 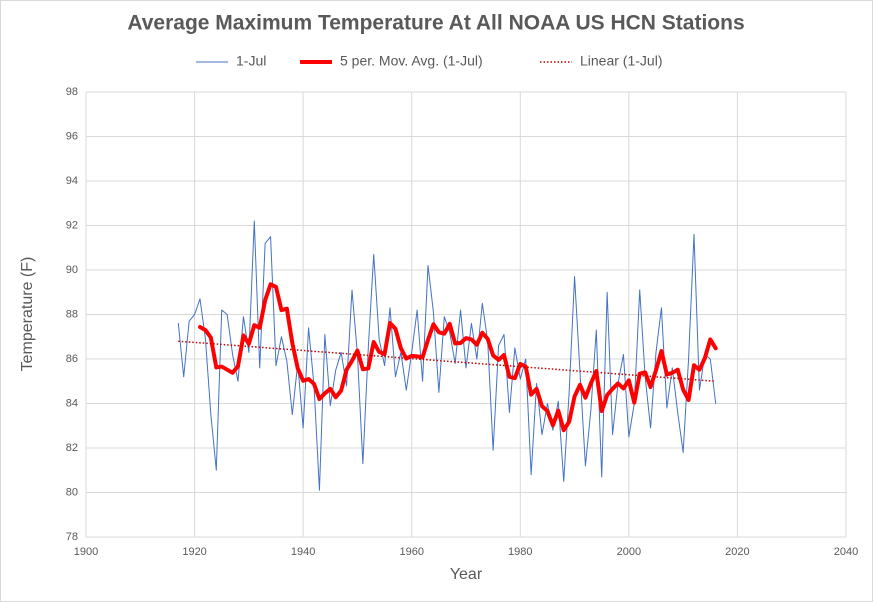 What do you see at coordinates (72, 314) in the screenshot?
I see `y-tick-label: 88` at bounding box center [72, 314].